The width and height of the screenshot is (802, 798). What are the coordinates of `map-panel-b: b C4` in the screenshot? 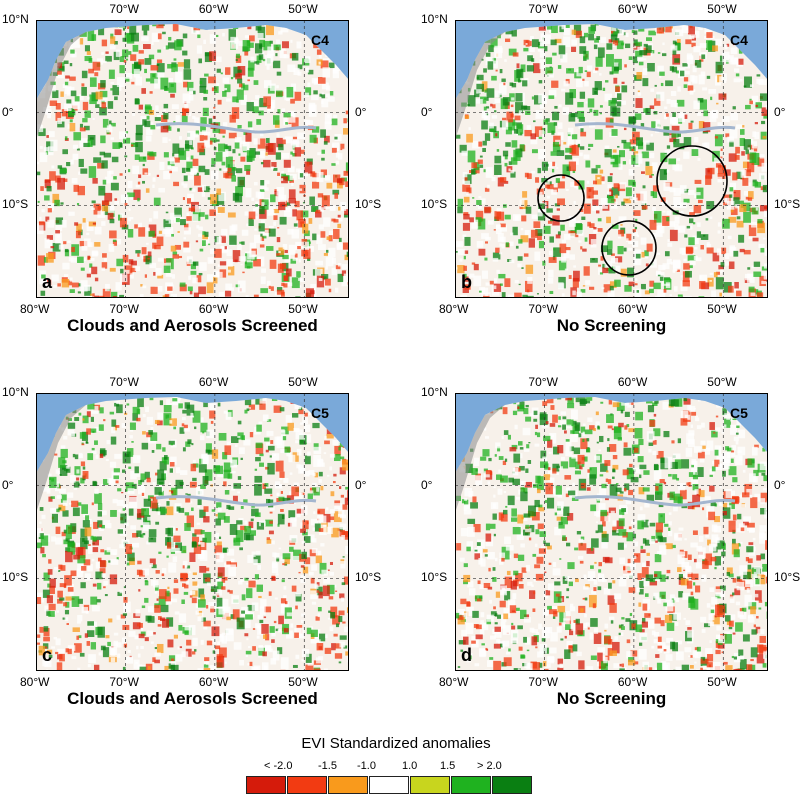 It's located at (611, 159).